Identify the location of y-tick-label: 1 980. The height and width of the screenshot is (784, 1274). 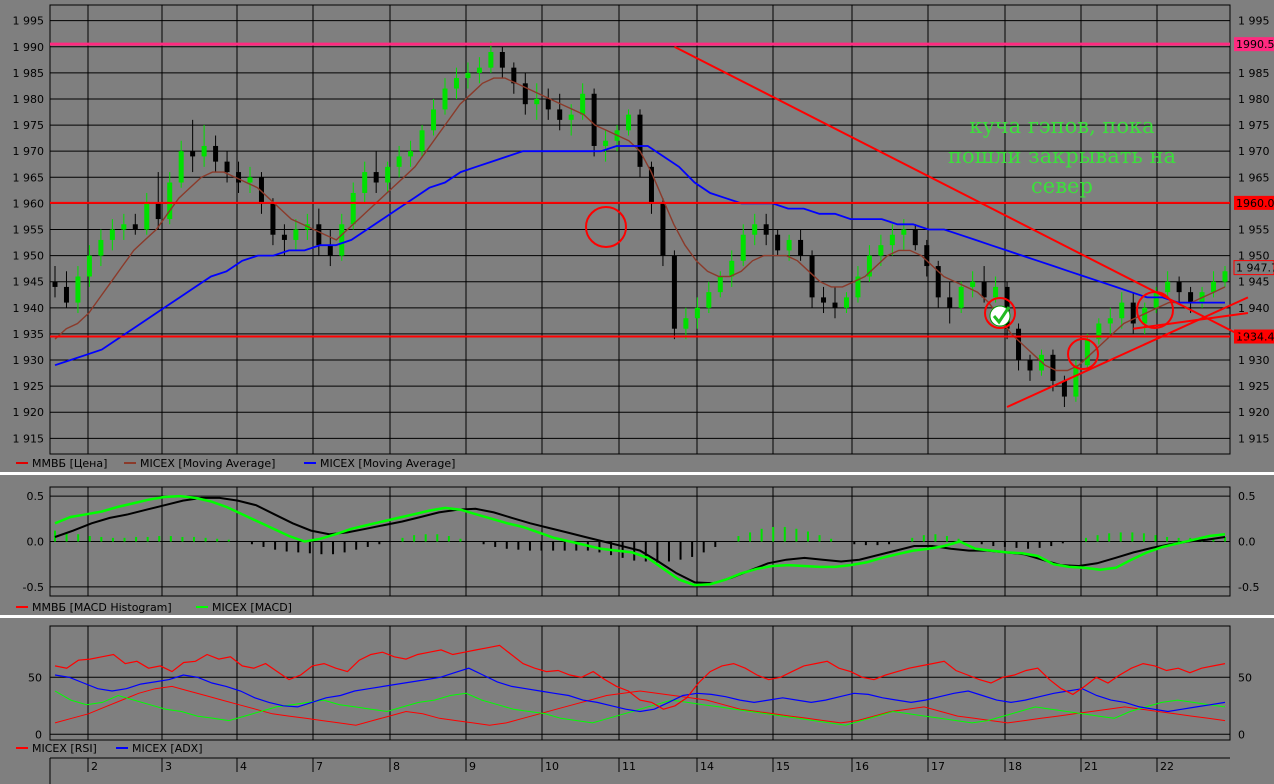
(29, 99).